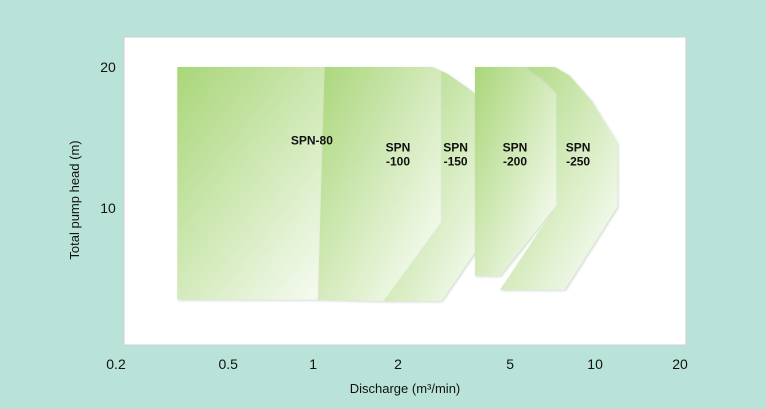  Describe the element at coordinates (74, 199) in the screenshot. I see `y-axis-label: Total pump head (m)` at that location.